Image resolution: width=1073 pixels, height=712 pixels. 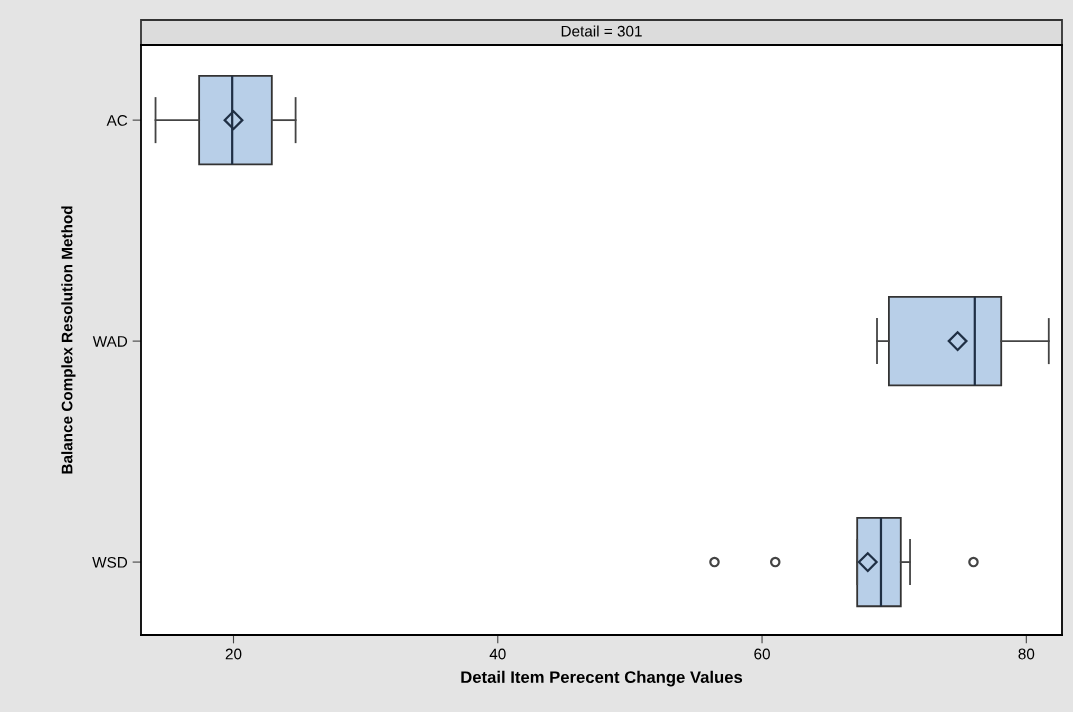 I want to click on x-axis-title: Detail Item Perecent Change Values, so click(x=602, y=678).